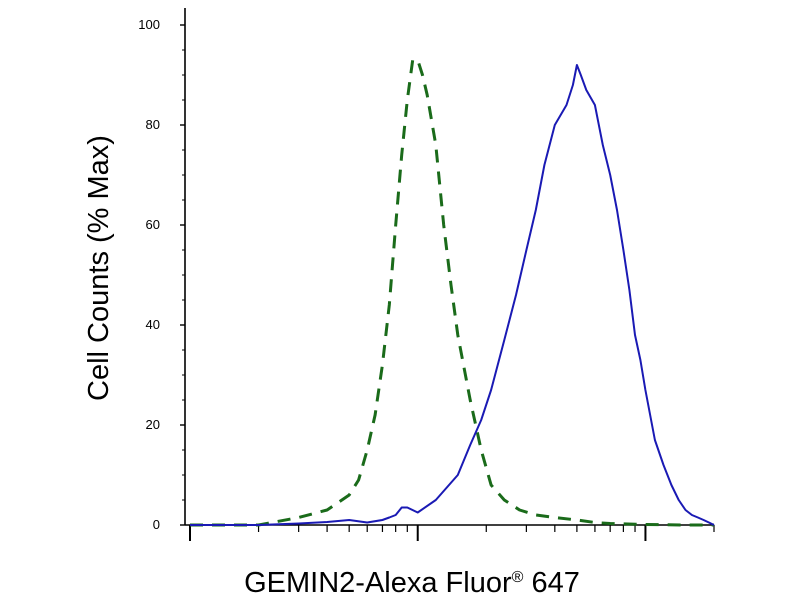 The width and height of the screenshot is (800, 600). I want to click on x-axis-title: GEMIN2-Alexa Fluor® 647, so click(412, 583).